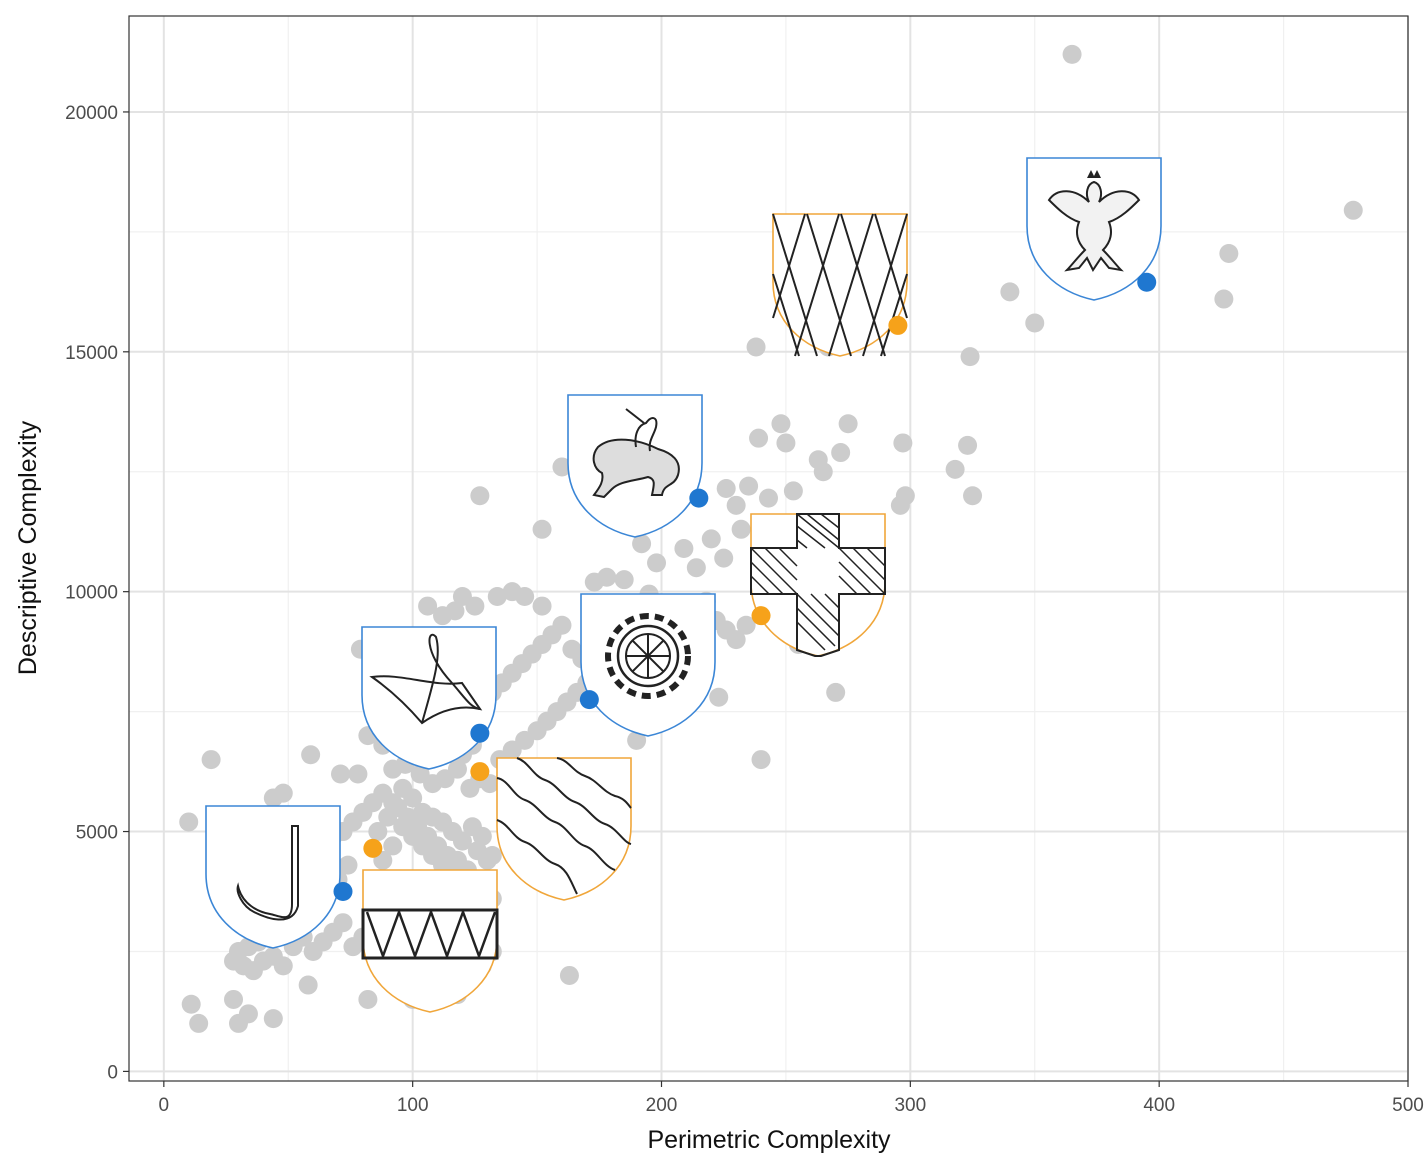 The image size is (1427, 1155). What do you see at coordinates (91, 113) in the screenshot?
I see `y-tick-label: 20000` at bounding box center [91, 113].